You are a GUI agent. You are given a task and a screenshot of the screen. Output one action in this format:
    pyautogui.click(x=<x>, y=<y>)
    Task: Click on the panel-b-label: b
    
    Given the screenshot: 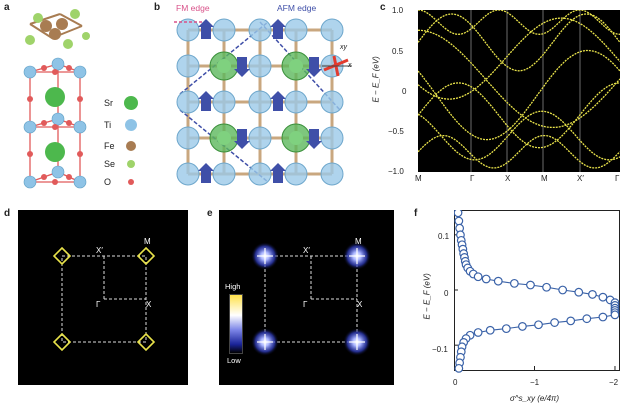 What is the action you would take?
    pyautogui.click(x=157, y=7)
    